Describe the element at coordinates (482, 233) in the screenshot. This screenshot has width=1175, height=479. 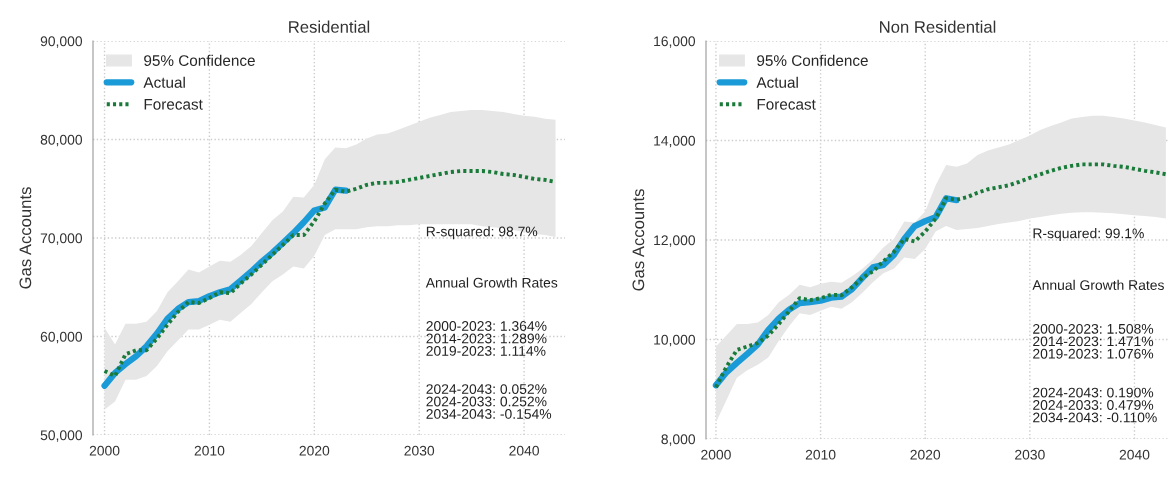
I see `annotation: R-squared: 98.7%` at that location.